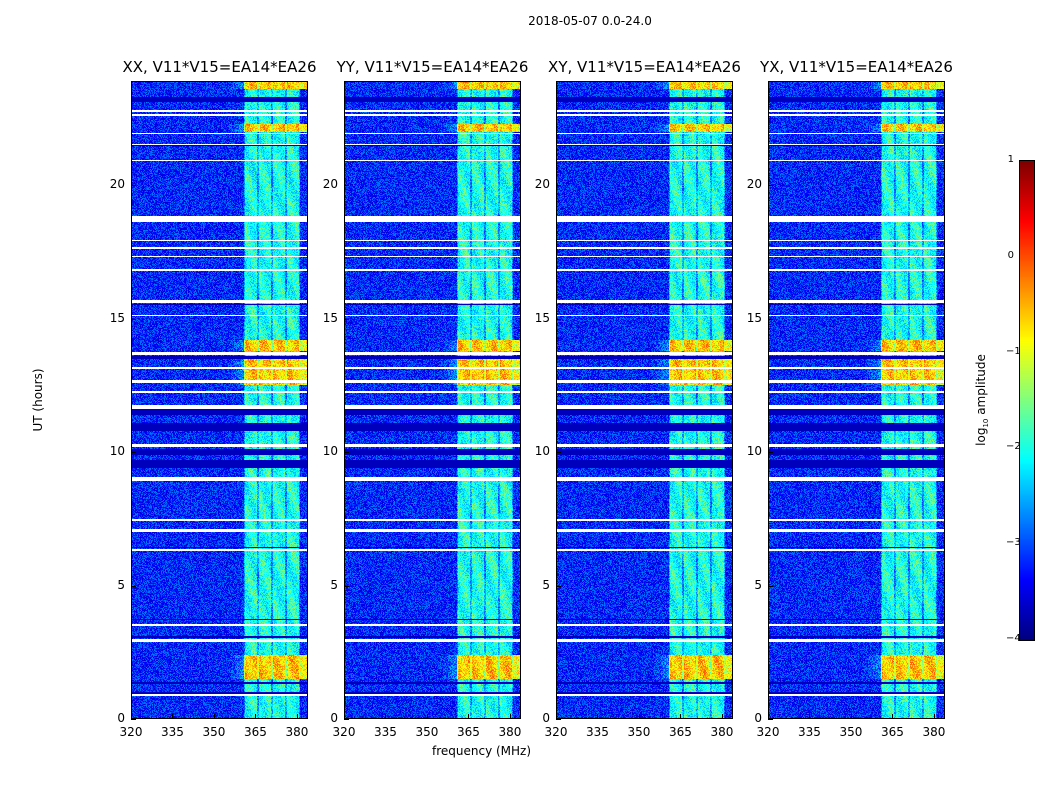  Describe the element at coordinates (38, 400) in the screenshot. I see `y-axis-label: UT (hours)` at that location.